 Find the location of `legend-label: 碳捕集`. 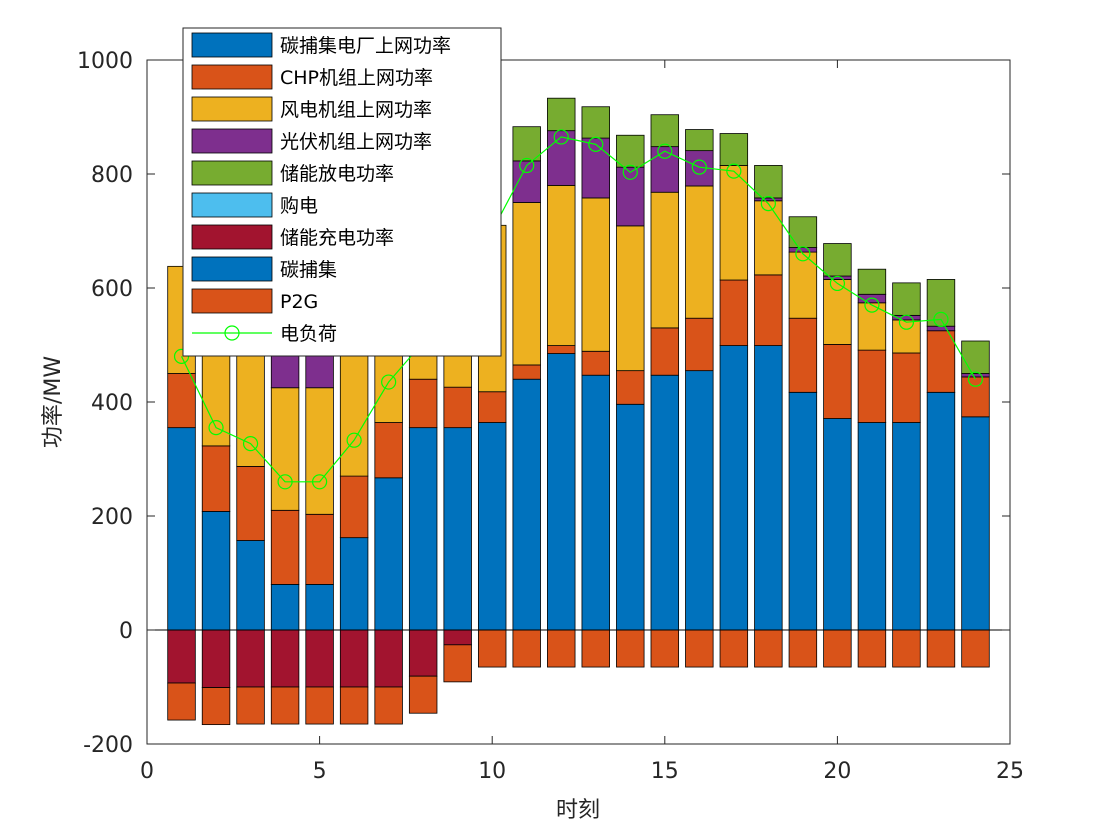

legend-label: 碳捕集 is located at coordinates (308, 270).